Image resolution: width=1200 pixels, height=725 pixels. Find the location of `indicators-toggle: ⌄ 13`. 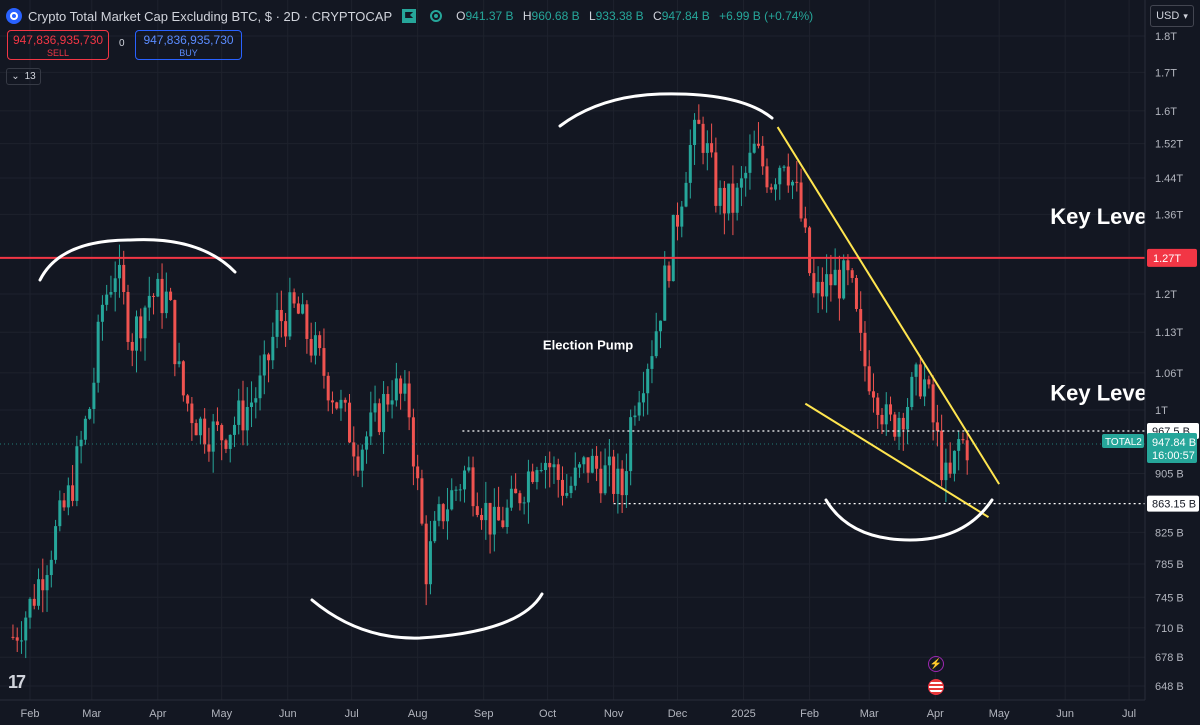

indicators-toggle: ⌄ 13 is located at coordinates (23, 76).